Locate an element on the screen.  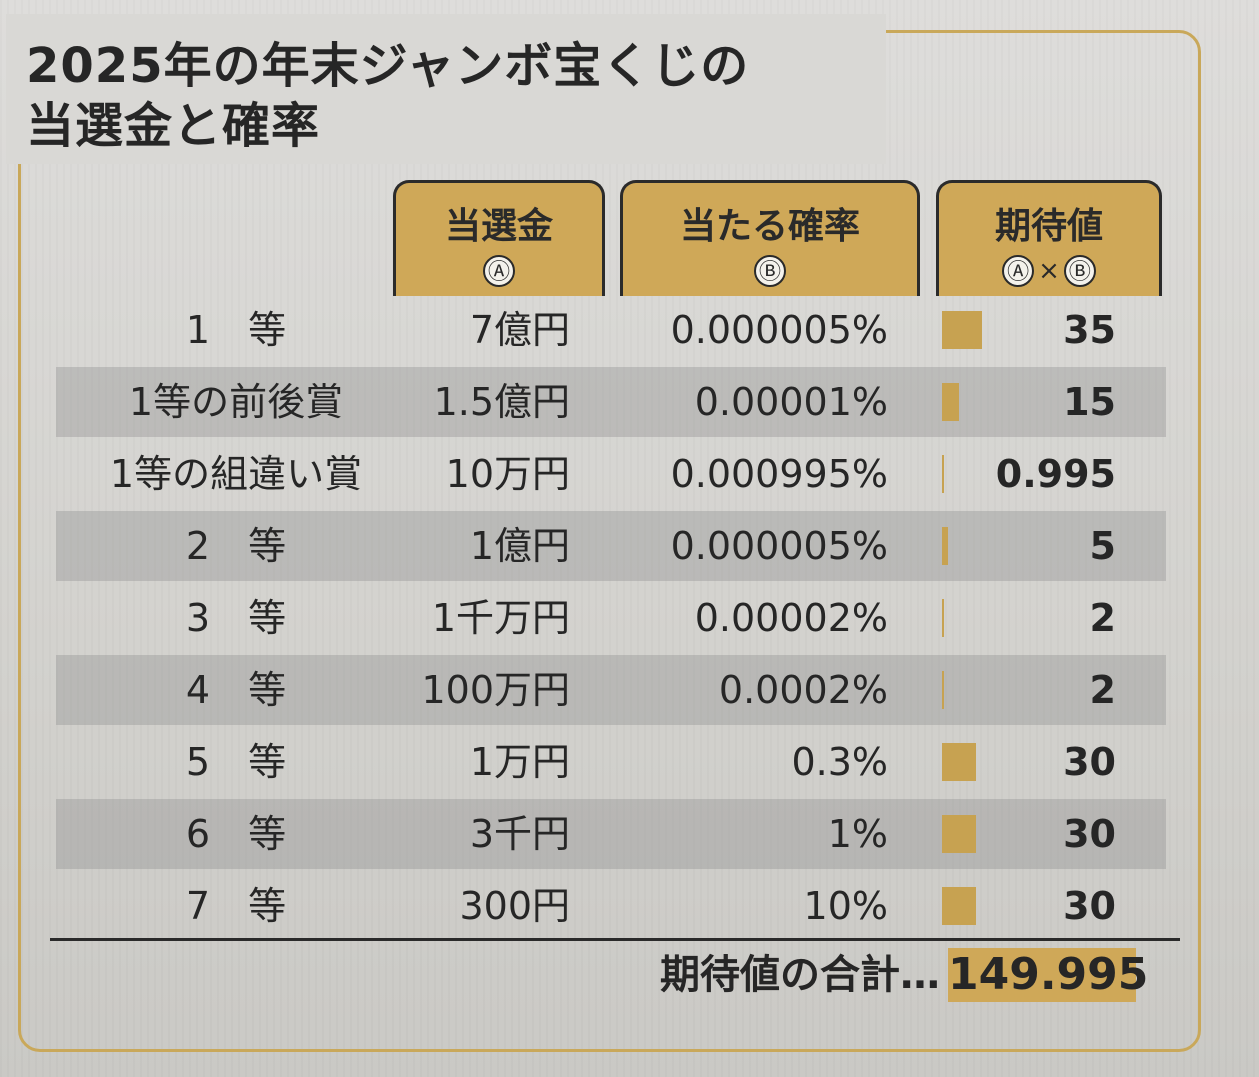
table-row: 1等の組違い賞 10万円 0.000995% 0.995 is located at coordinates (611, 474).